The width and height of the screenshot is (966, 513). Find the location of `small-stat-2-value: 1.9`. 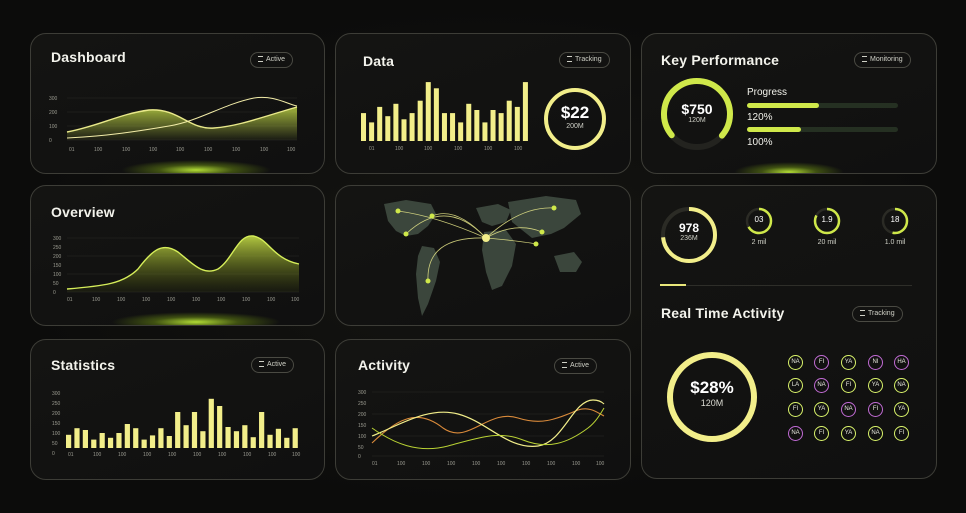

small-stat-2-value: 1.9 is located at coordinates (827, 219).